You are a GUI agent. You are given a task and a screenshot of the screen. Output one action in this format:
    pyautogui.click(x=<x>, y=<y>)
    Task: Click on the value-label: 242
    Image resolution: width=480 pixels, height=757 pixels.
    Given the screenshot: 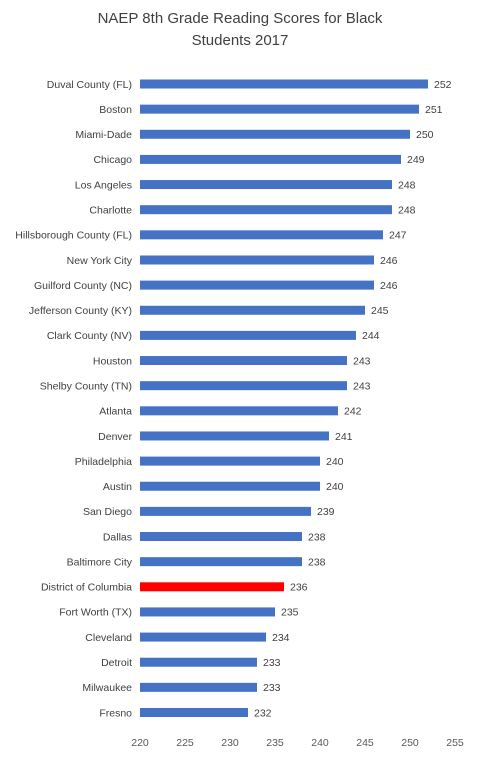 What is the action you would take?
    pyautogui.click(x=353, y=412)
    